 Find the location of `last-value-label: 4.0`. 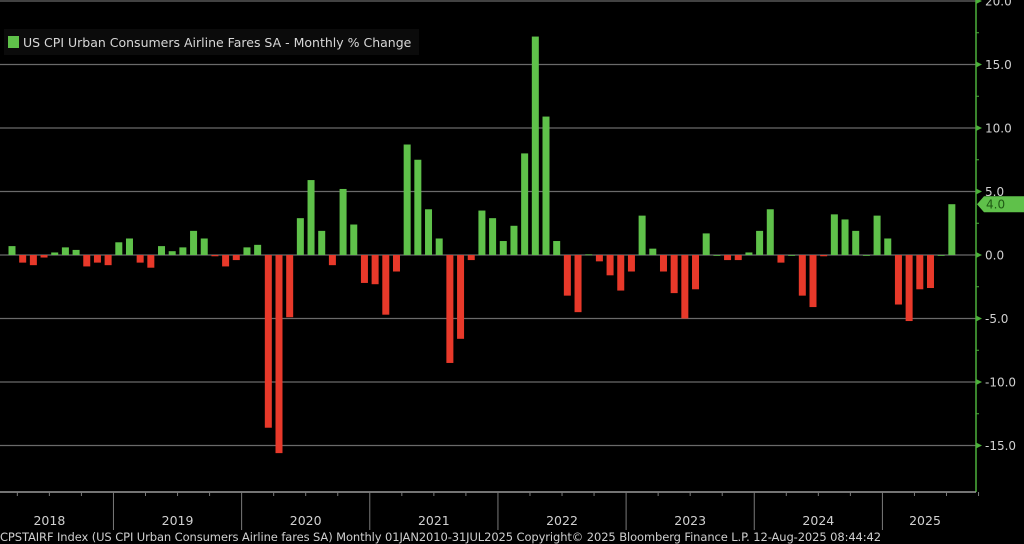

last-value-label: 4.0 is located at coordinates (995, 205).